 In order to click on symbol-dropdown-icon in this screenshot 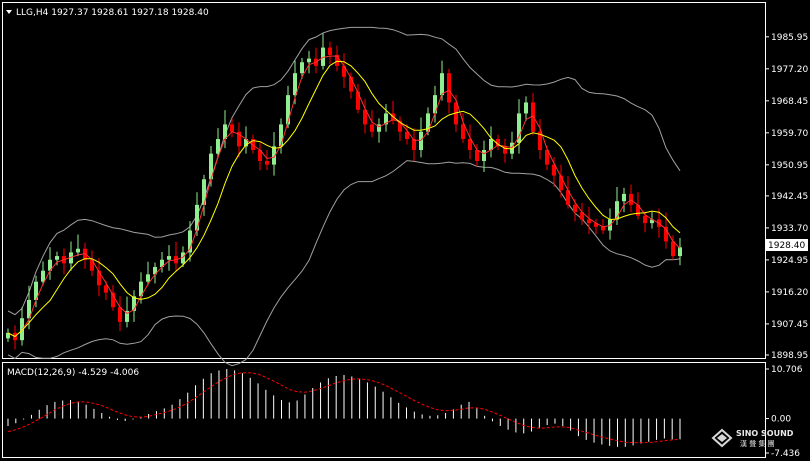, I will do `click(9, 12)`.